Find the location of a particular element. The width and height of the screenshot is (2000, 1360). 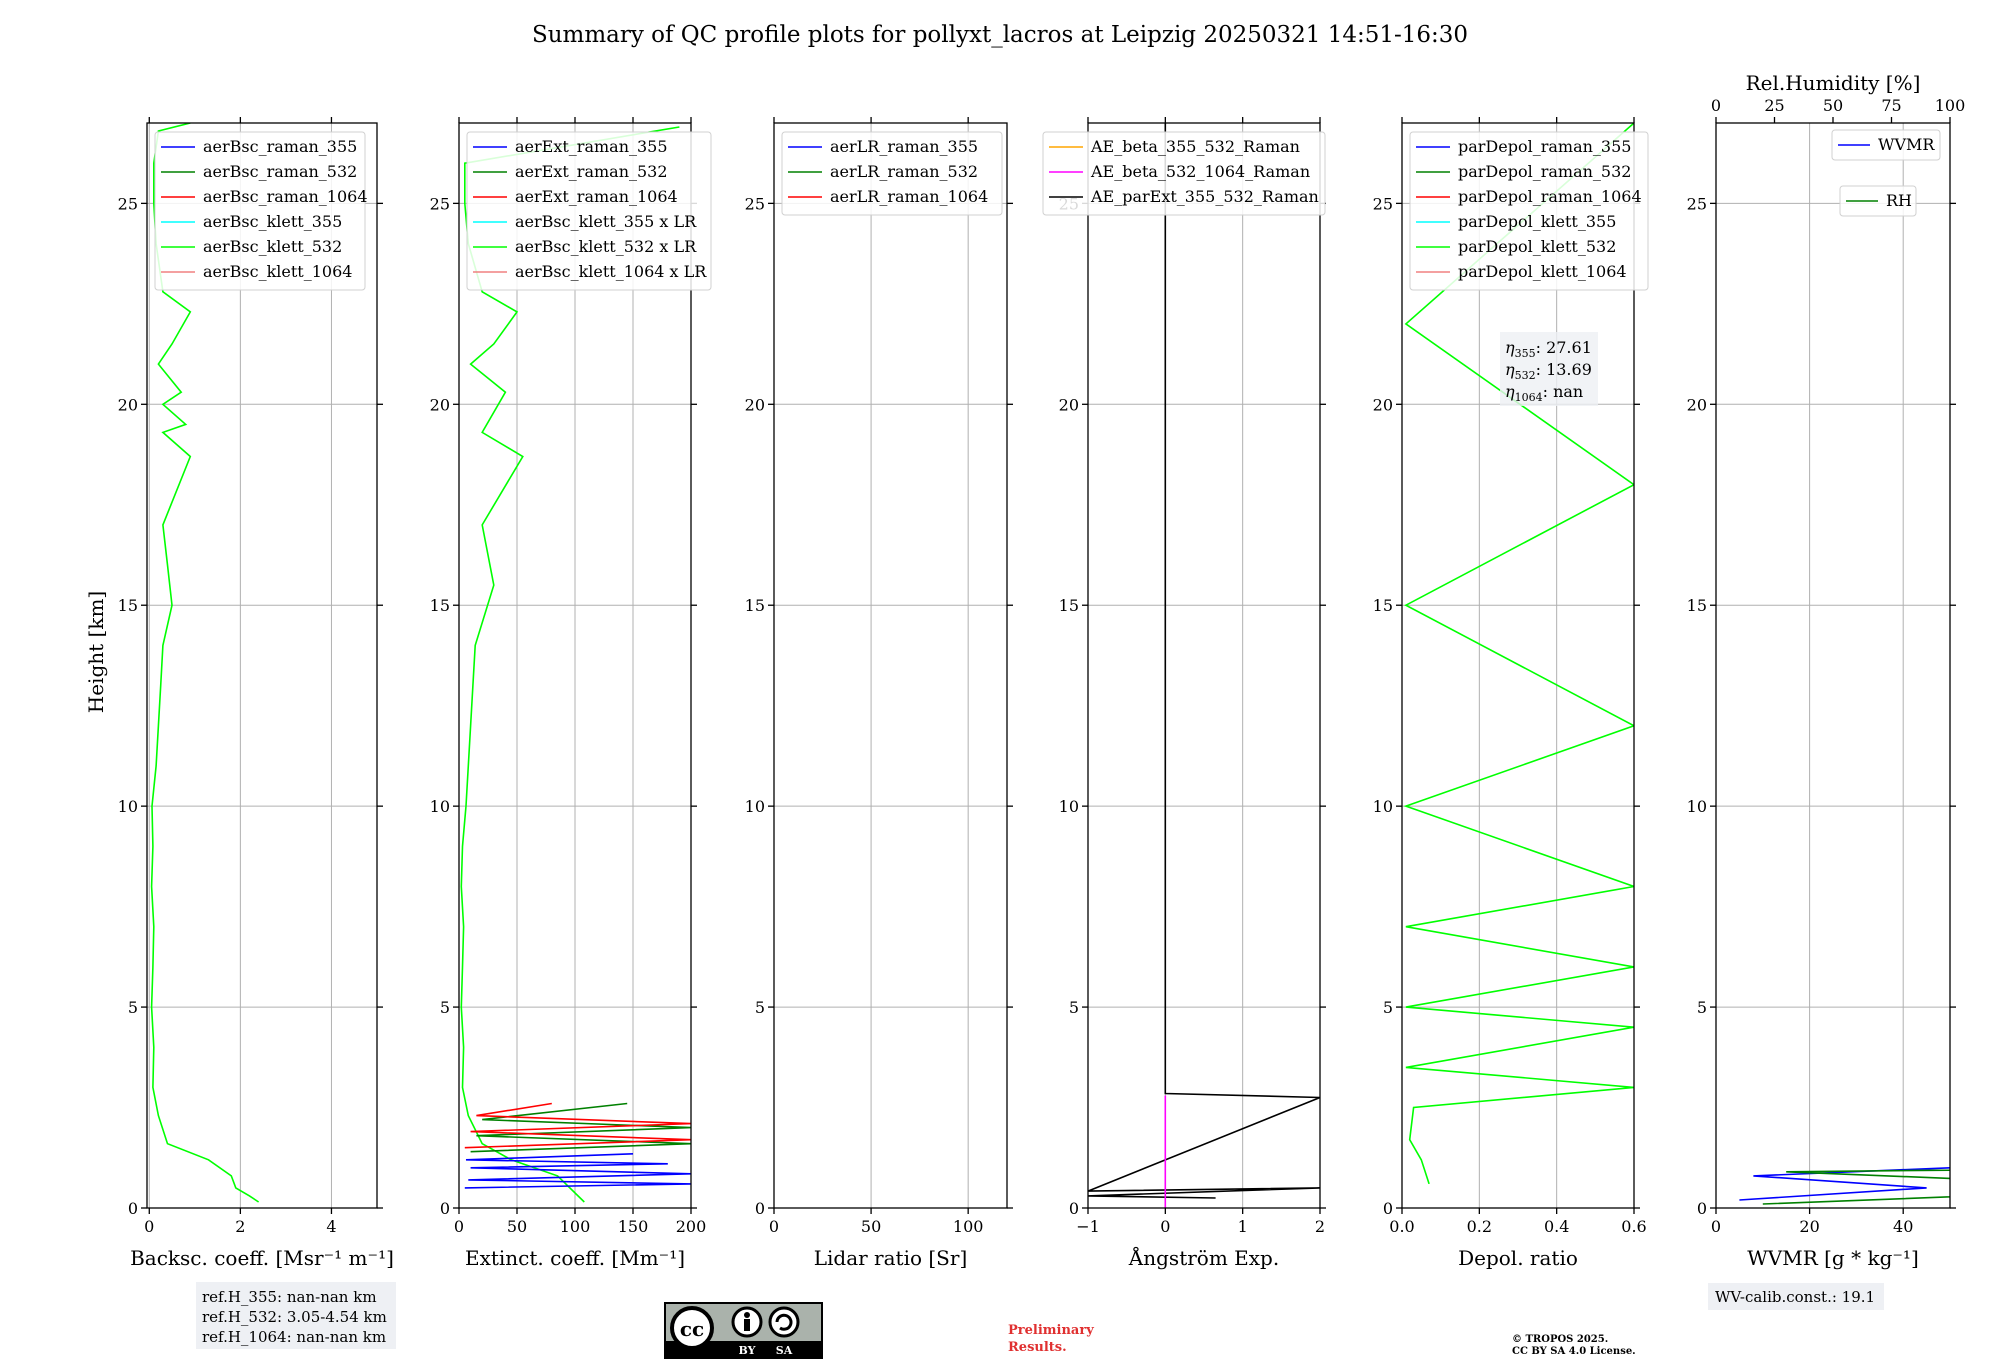

legend-label: aerBsc_raman_1064 is located at coordinates (285, 196).